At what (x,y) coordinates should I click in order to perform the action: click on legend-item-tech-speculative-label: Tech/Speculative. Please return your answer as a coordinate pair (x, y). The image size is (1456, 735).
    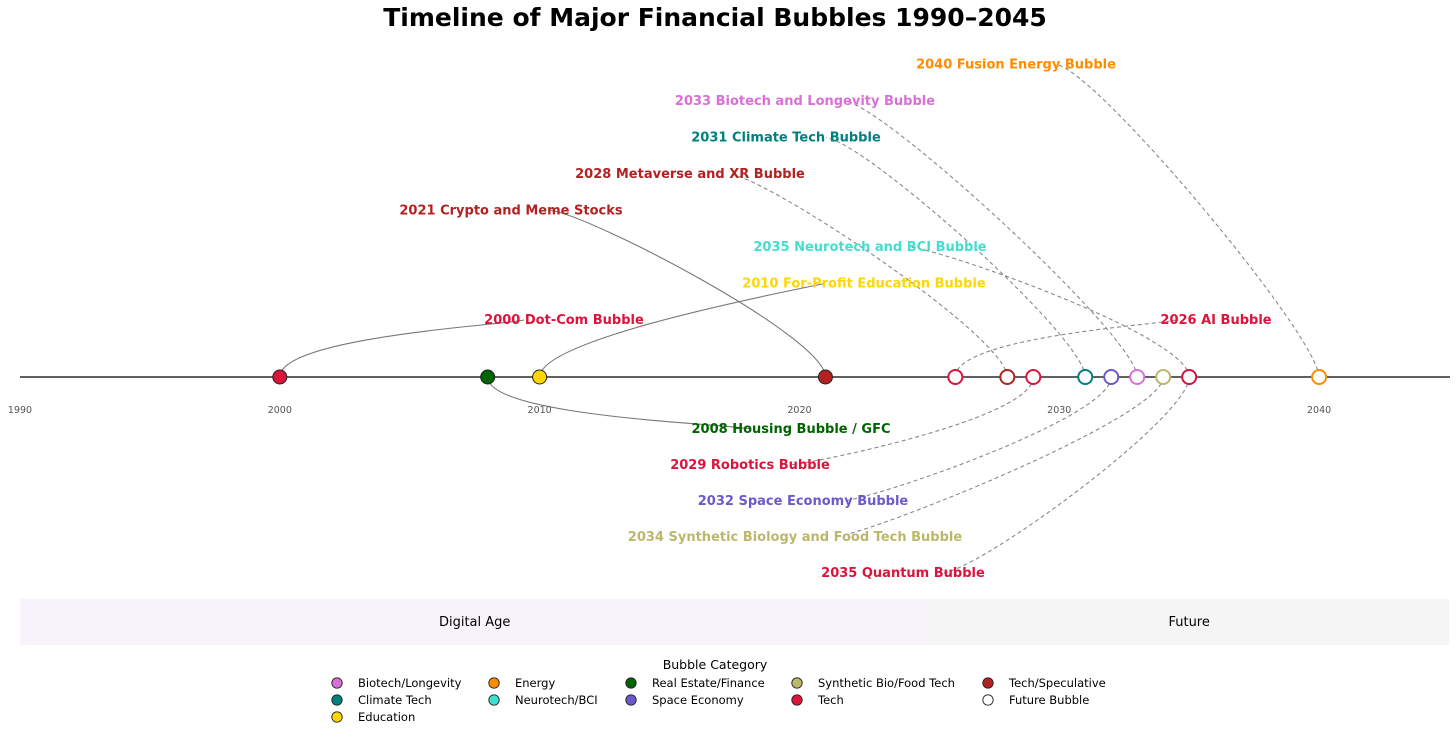
    Looking at the image, I should click on (1057, 683).